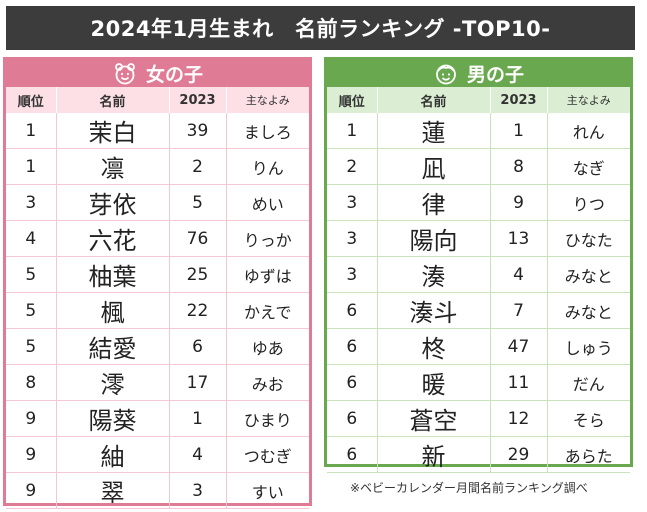  I want to click on reading-cell: かえで, so click(267, 310).